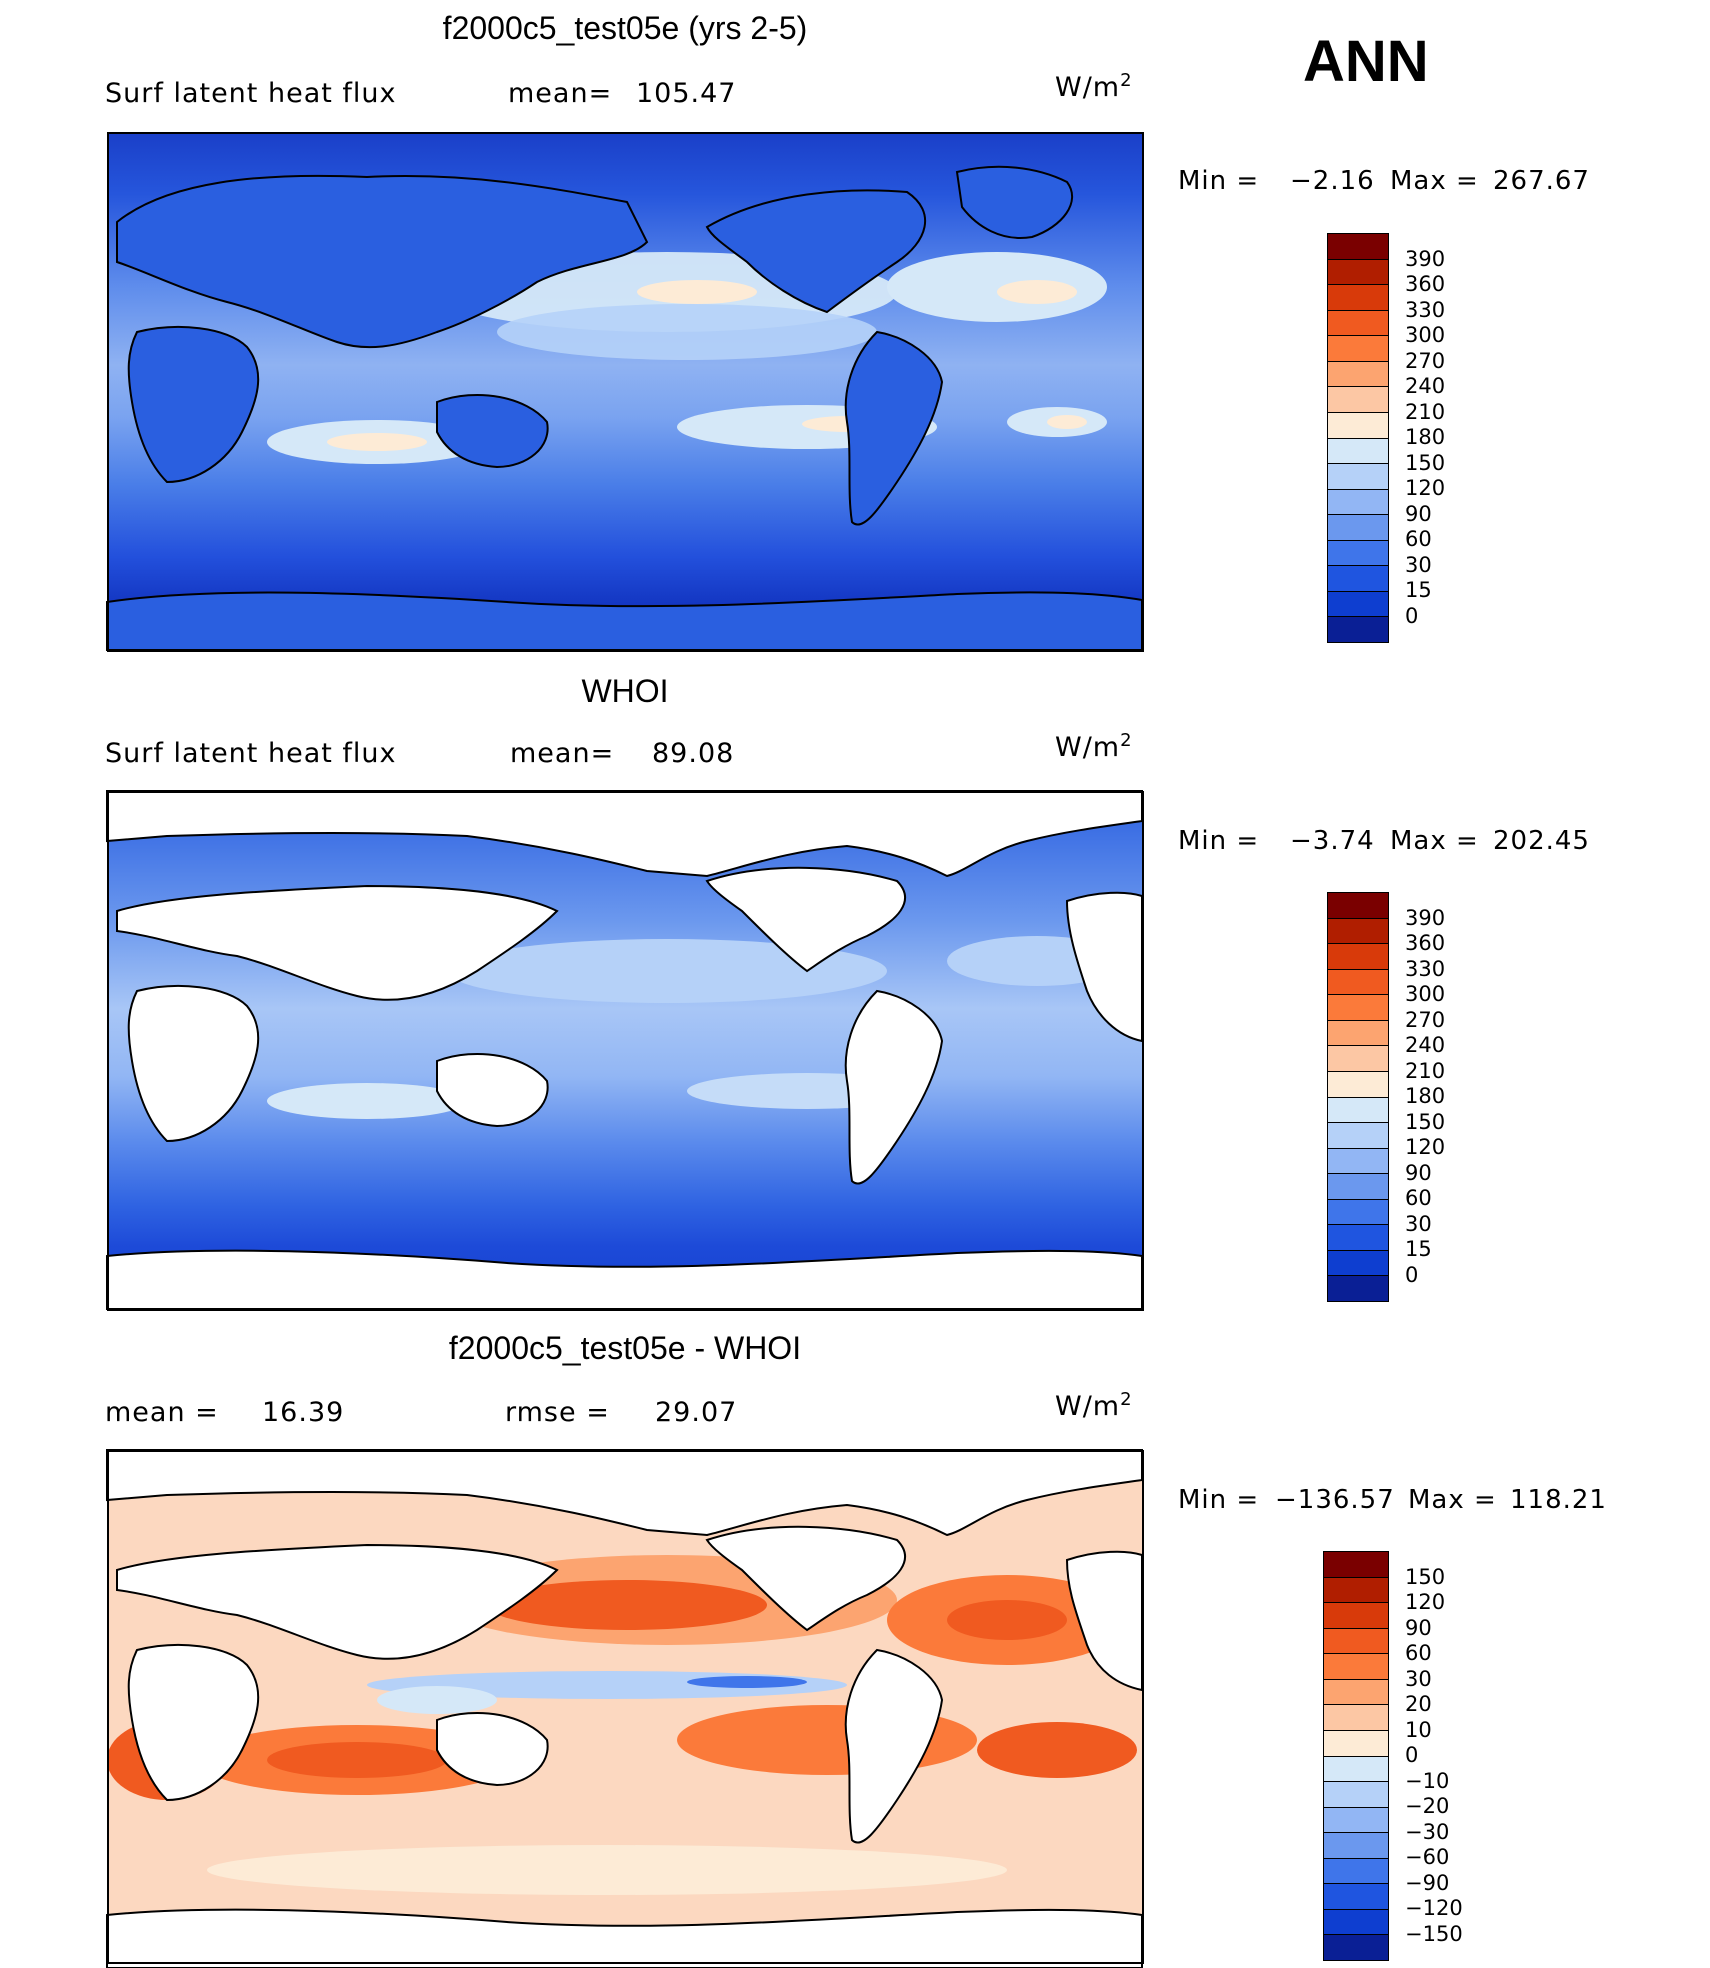 This screenshot has width=1710, height=1968. What do you see at coordinates (1418, 1653) in the screenshot?
I see `colorbar-tick-label: 60` at bounding box center [1418, 1653].